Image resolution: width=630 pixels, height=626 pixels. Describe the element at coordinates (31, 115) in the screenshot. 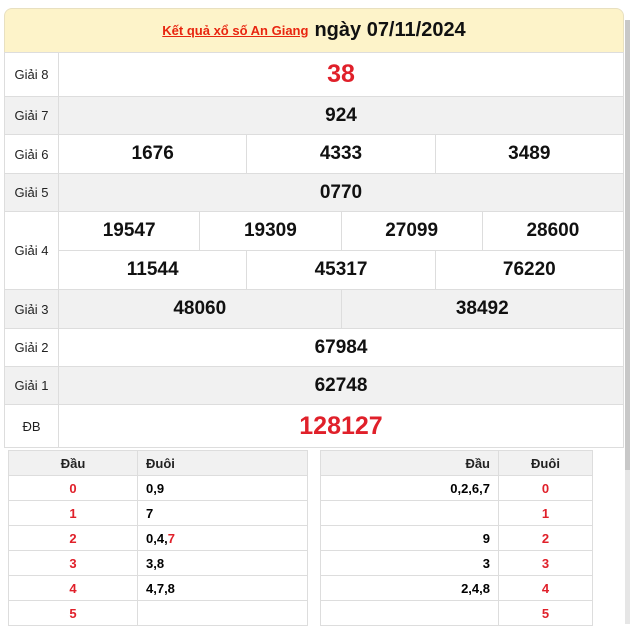

I see `prize-label: Giải 7` at that location.